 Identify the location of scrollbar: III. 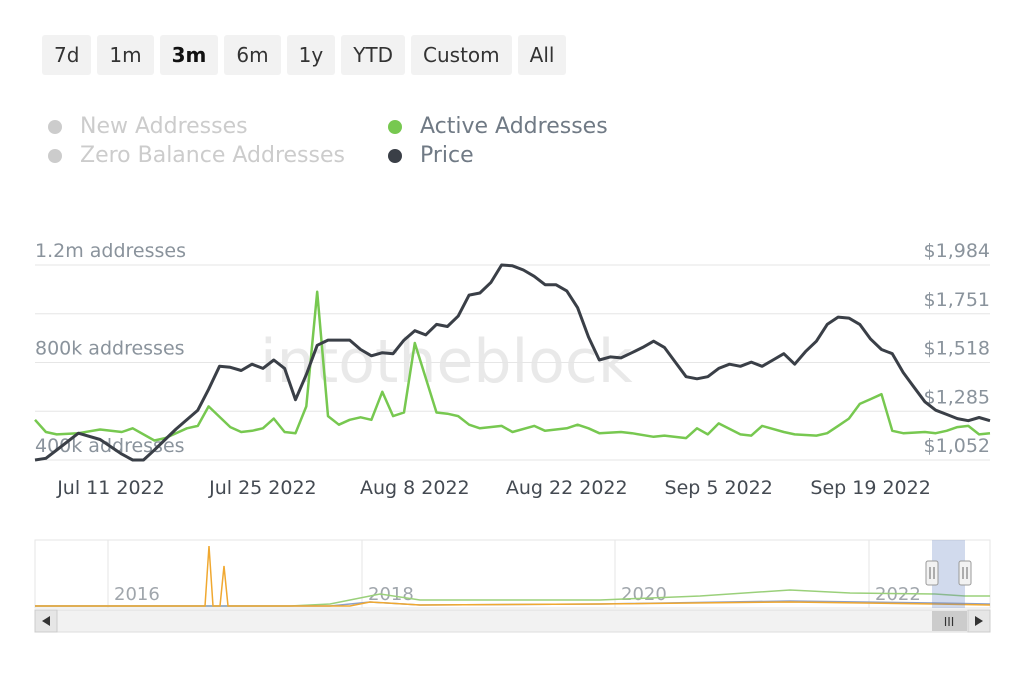
(512, 621).